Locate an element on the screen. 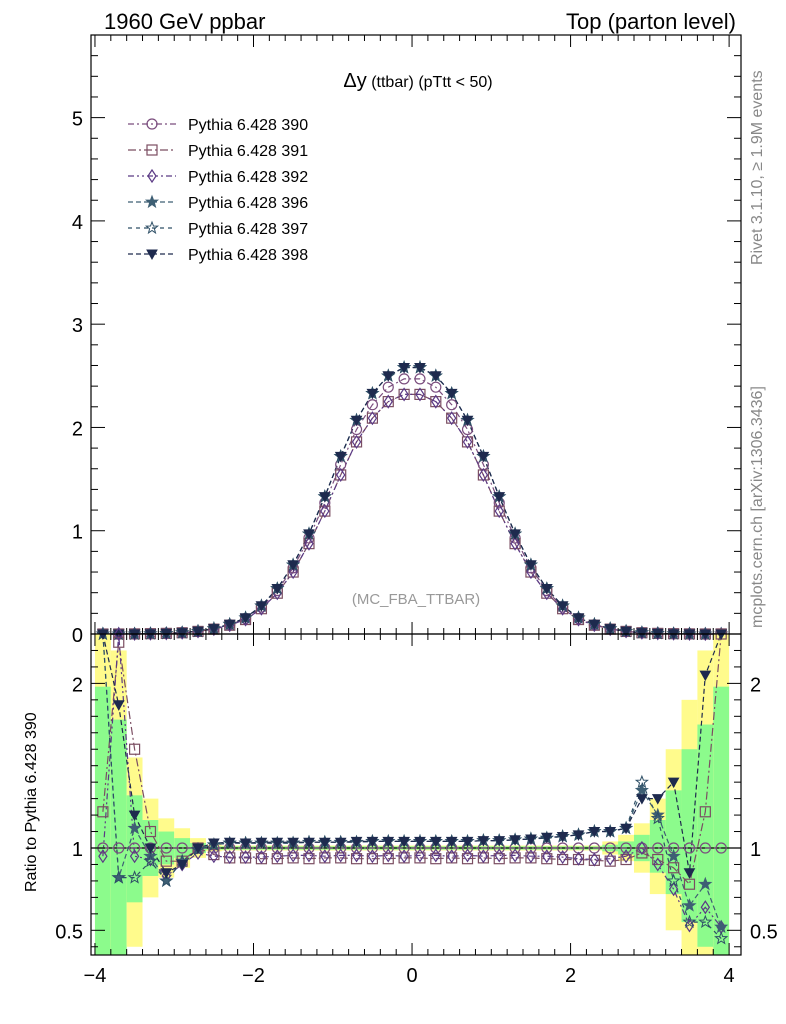  main-ytick-label: 2 is located at coordinates (77, 429).